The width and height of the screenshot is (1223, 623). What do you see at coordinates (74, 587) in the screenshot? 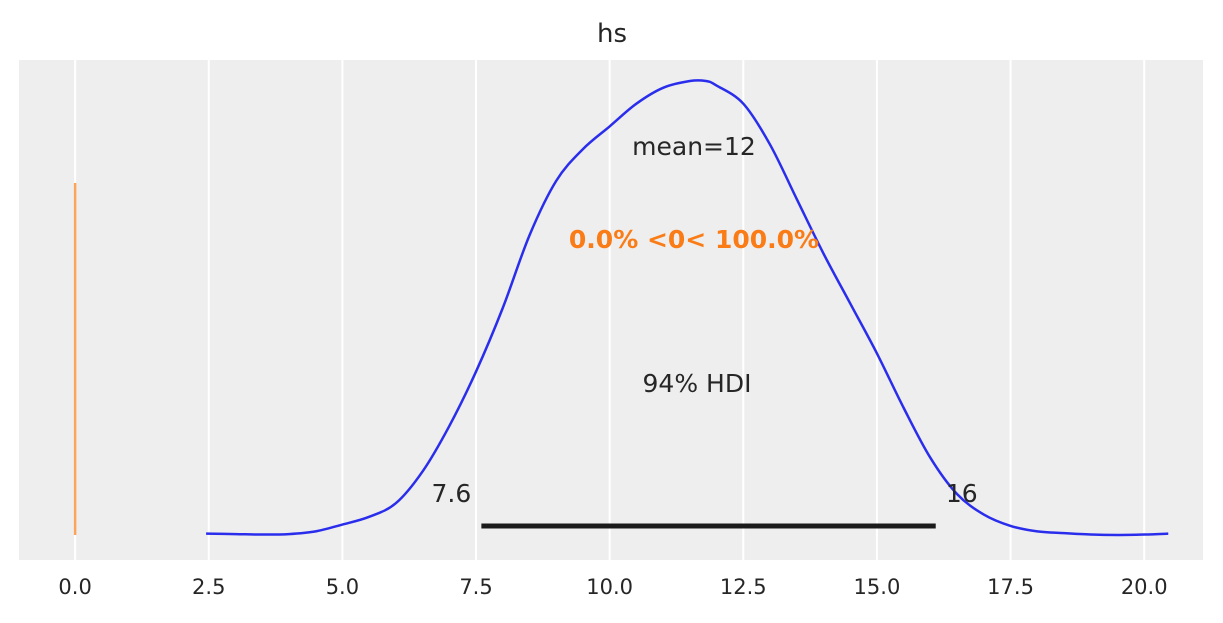
I see `x-tick-label: 0.0` at bounding box center [74, 587].